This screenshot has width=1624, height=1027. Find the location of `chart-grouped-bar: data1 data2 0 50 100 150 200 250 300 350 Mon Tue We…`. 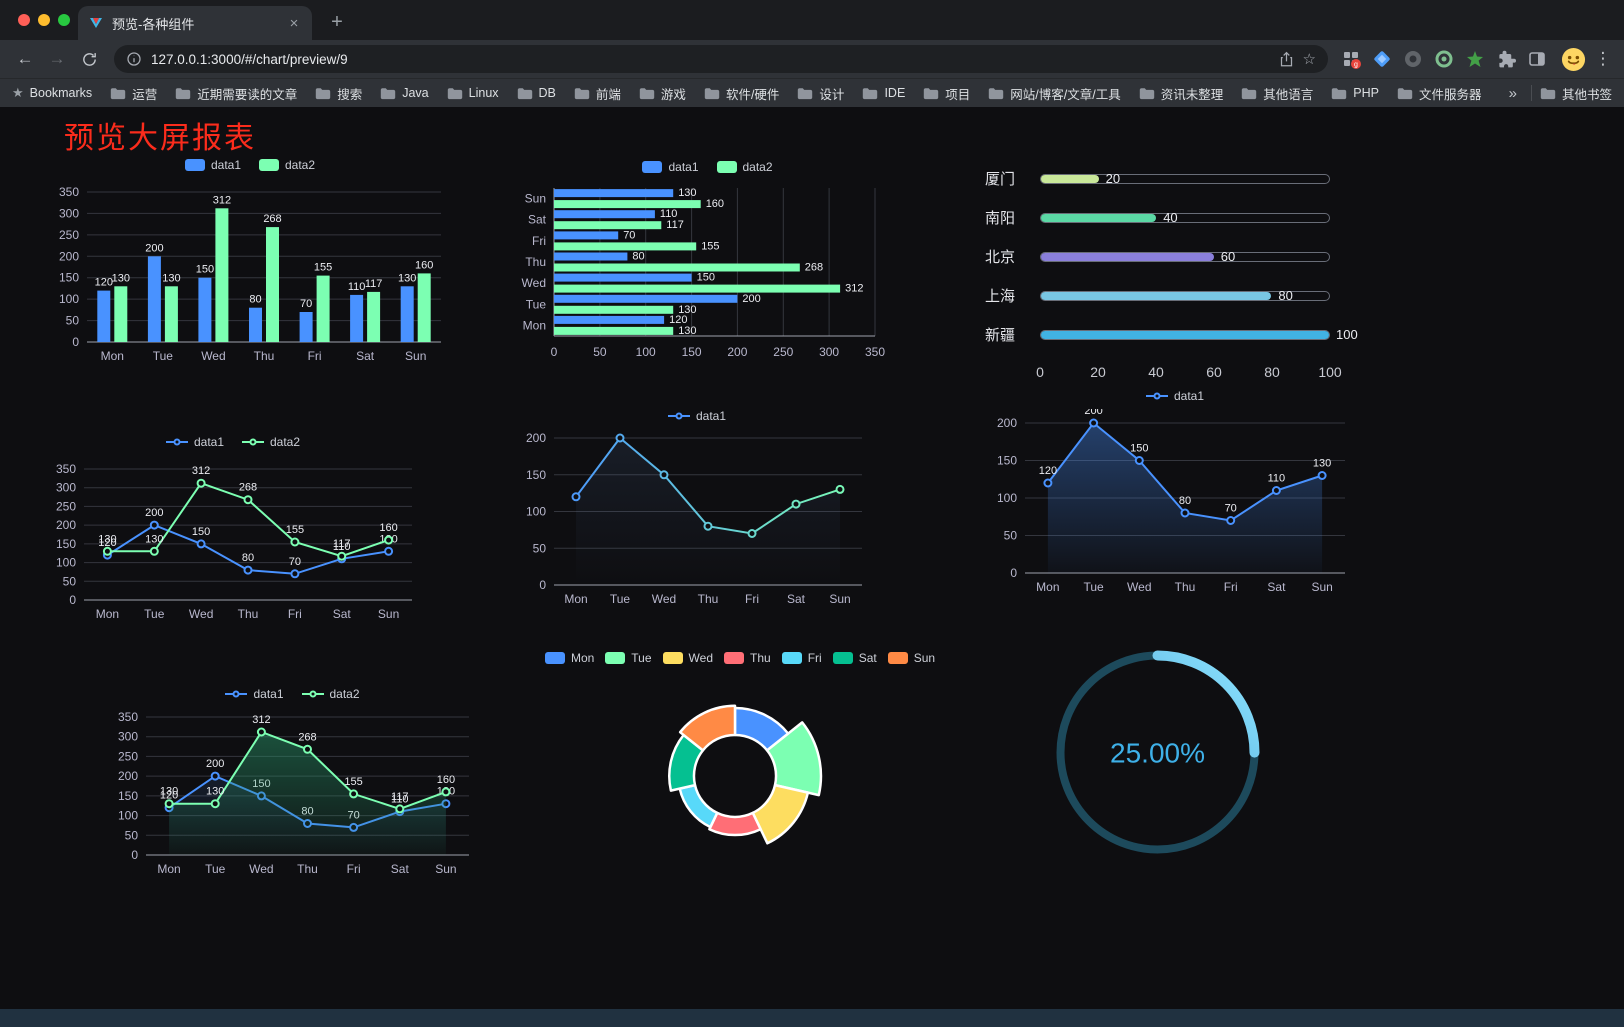

chart-grouped-bar: data1 data2 0 50 100 150 200 250 300 350 Mon Tue We… is located at coordinates (250, 265).